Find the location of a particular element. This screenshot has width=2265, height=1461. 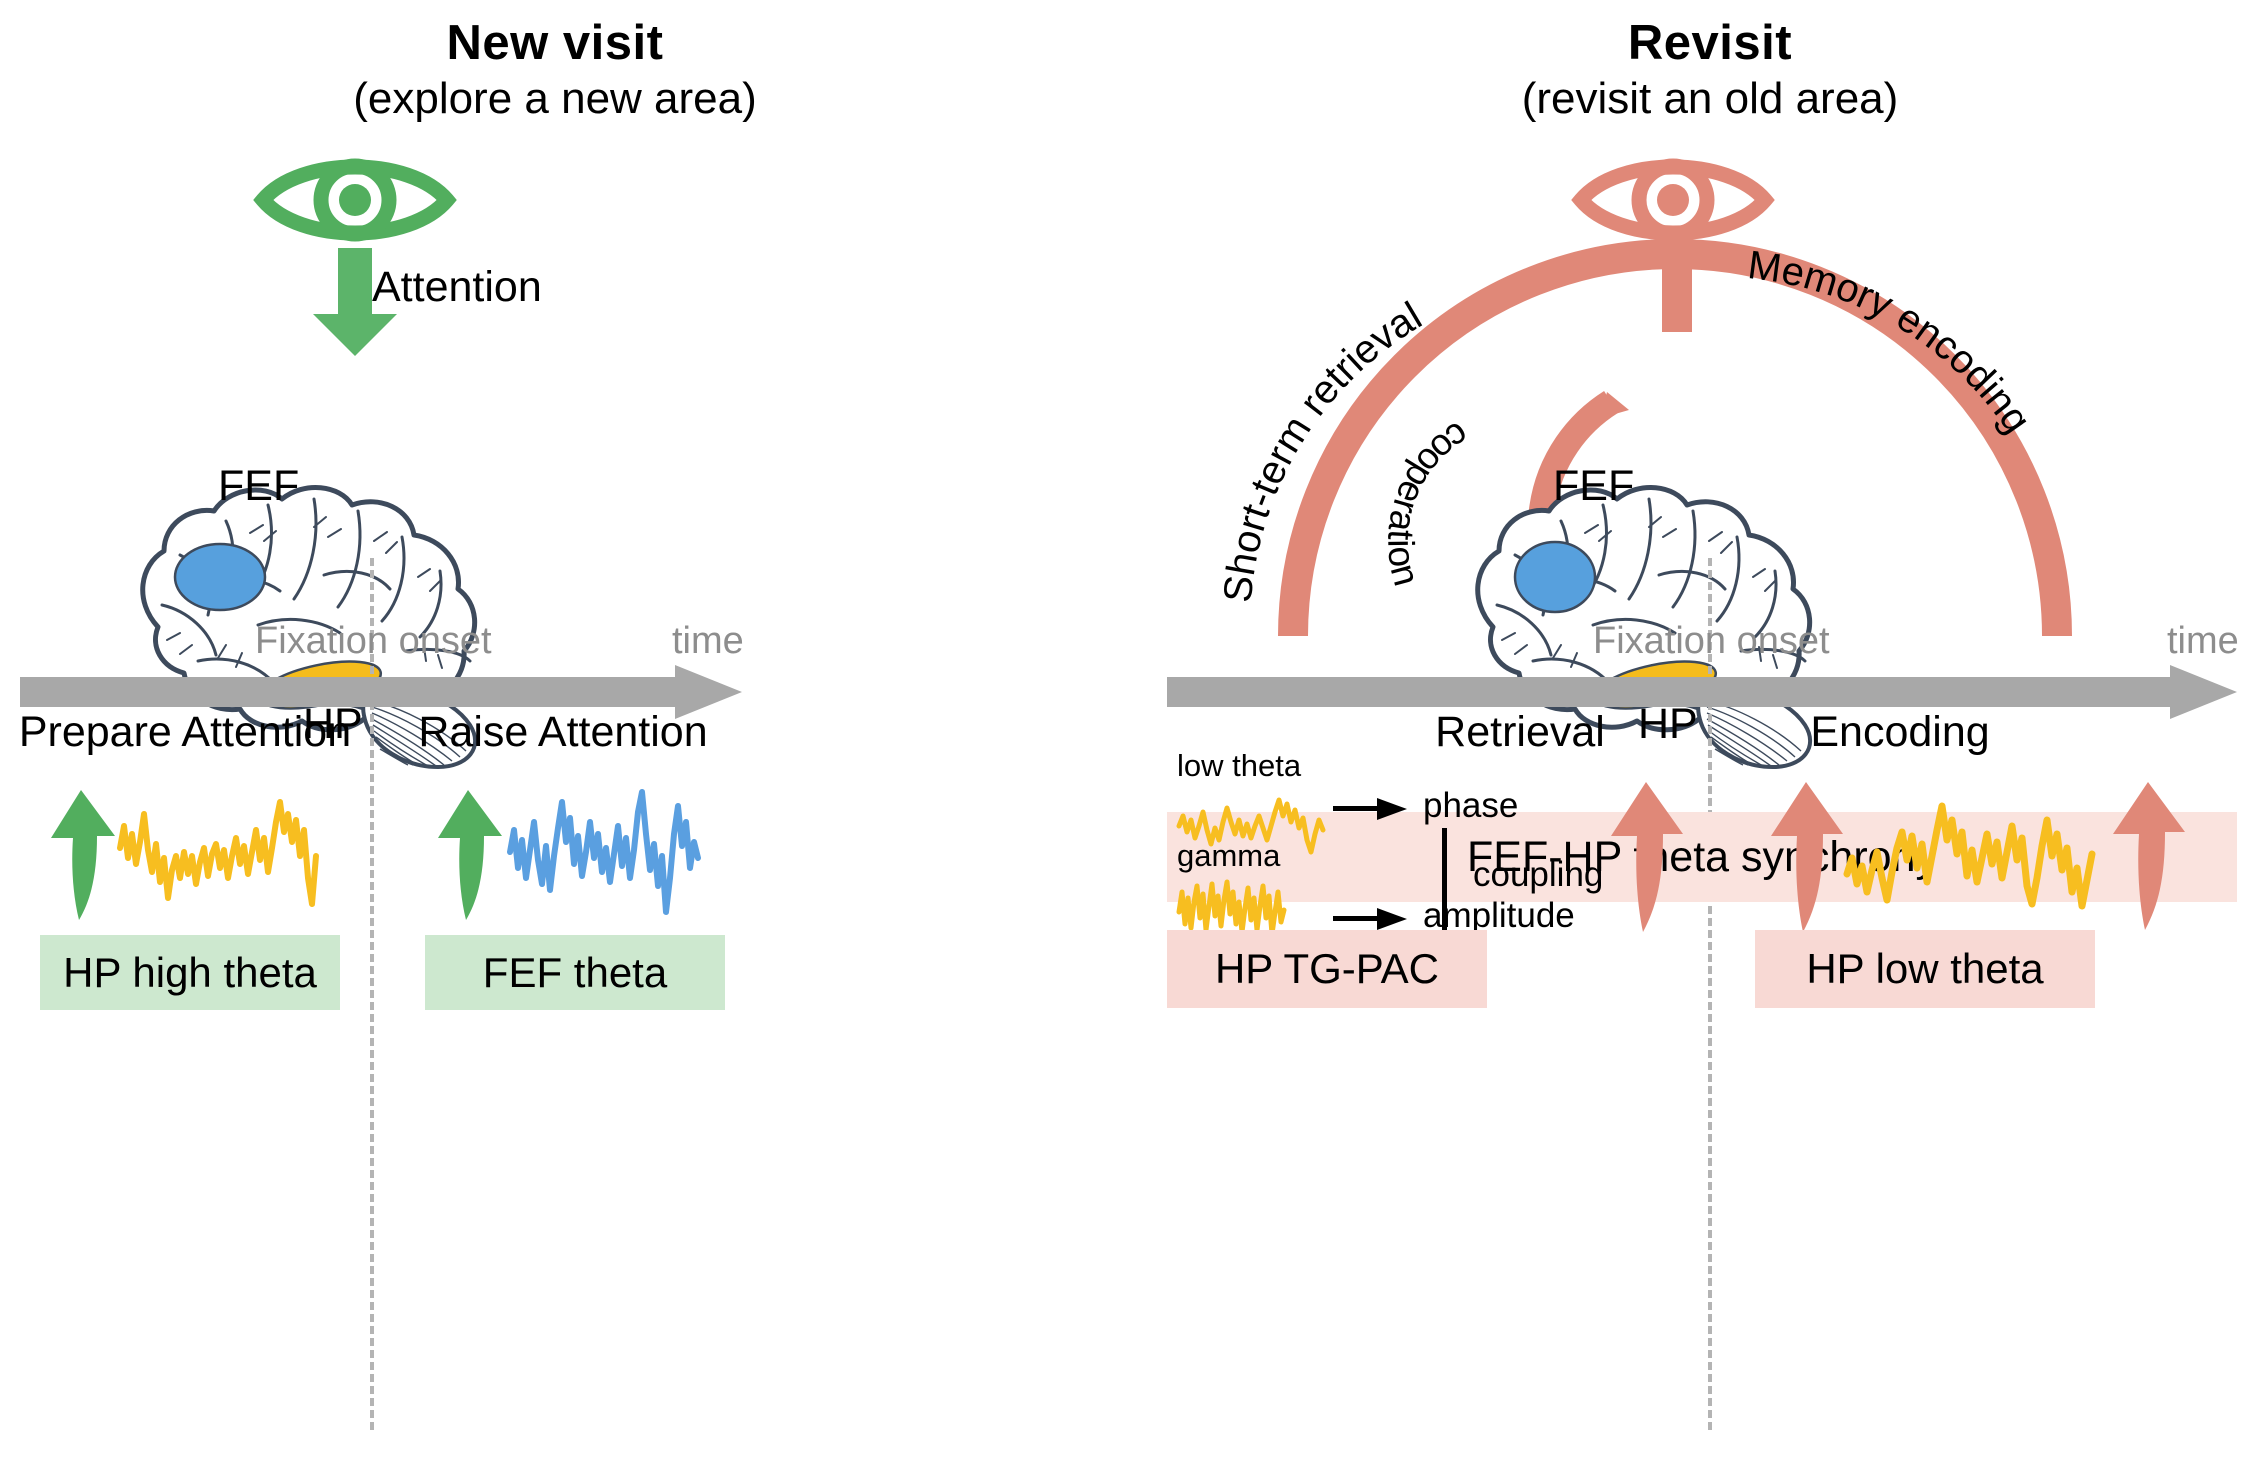

panel-title-block: New visit (explore a new area) is located at coordinates (555, 69).